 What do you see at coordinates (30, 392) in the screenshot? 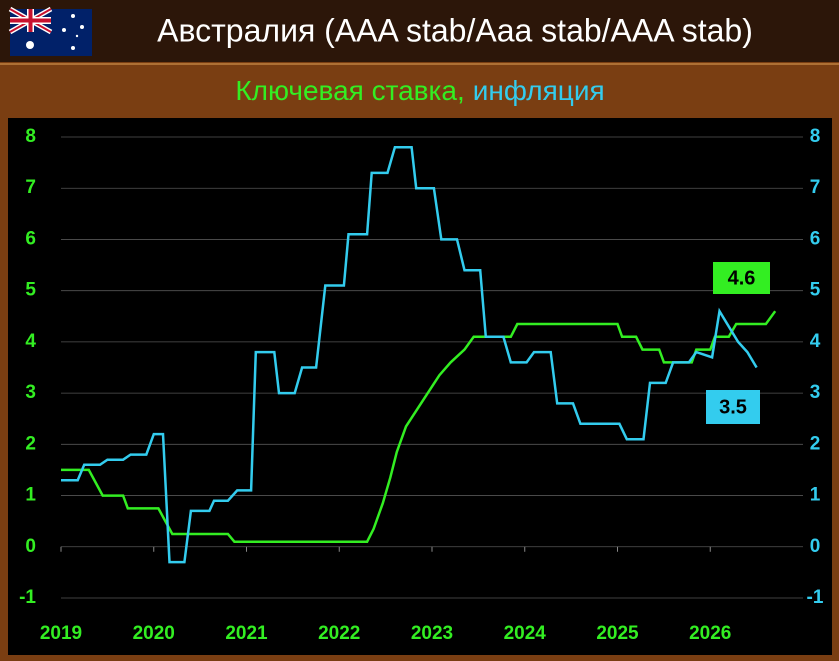
I see `y-tick-label: 3` at bounding box center [30, 392].